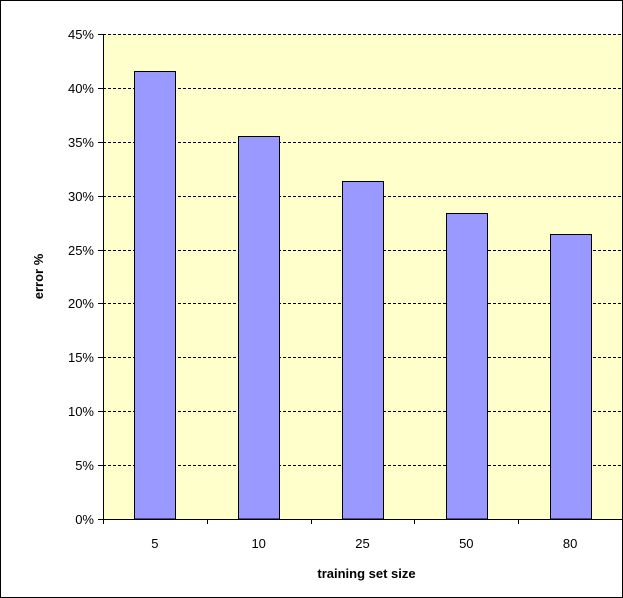  What do you see at coordinates (84, 465) in the screenshot?
I see `y-tick-label: 5%` at bounding box center [84, 465].